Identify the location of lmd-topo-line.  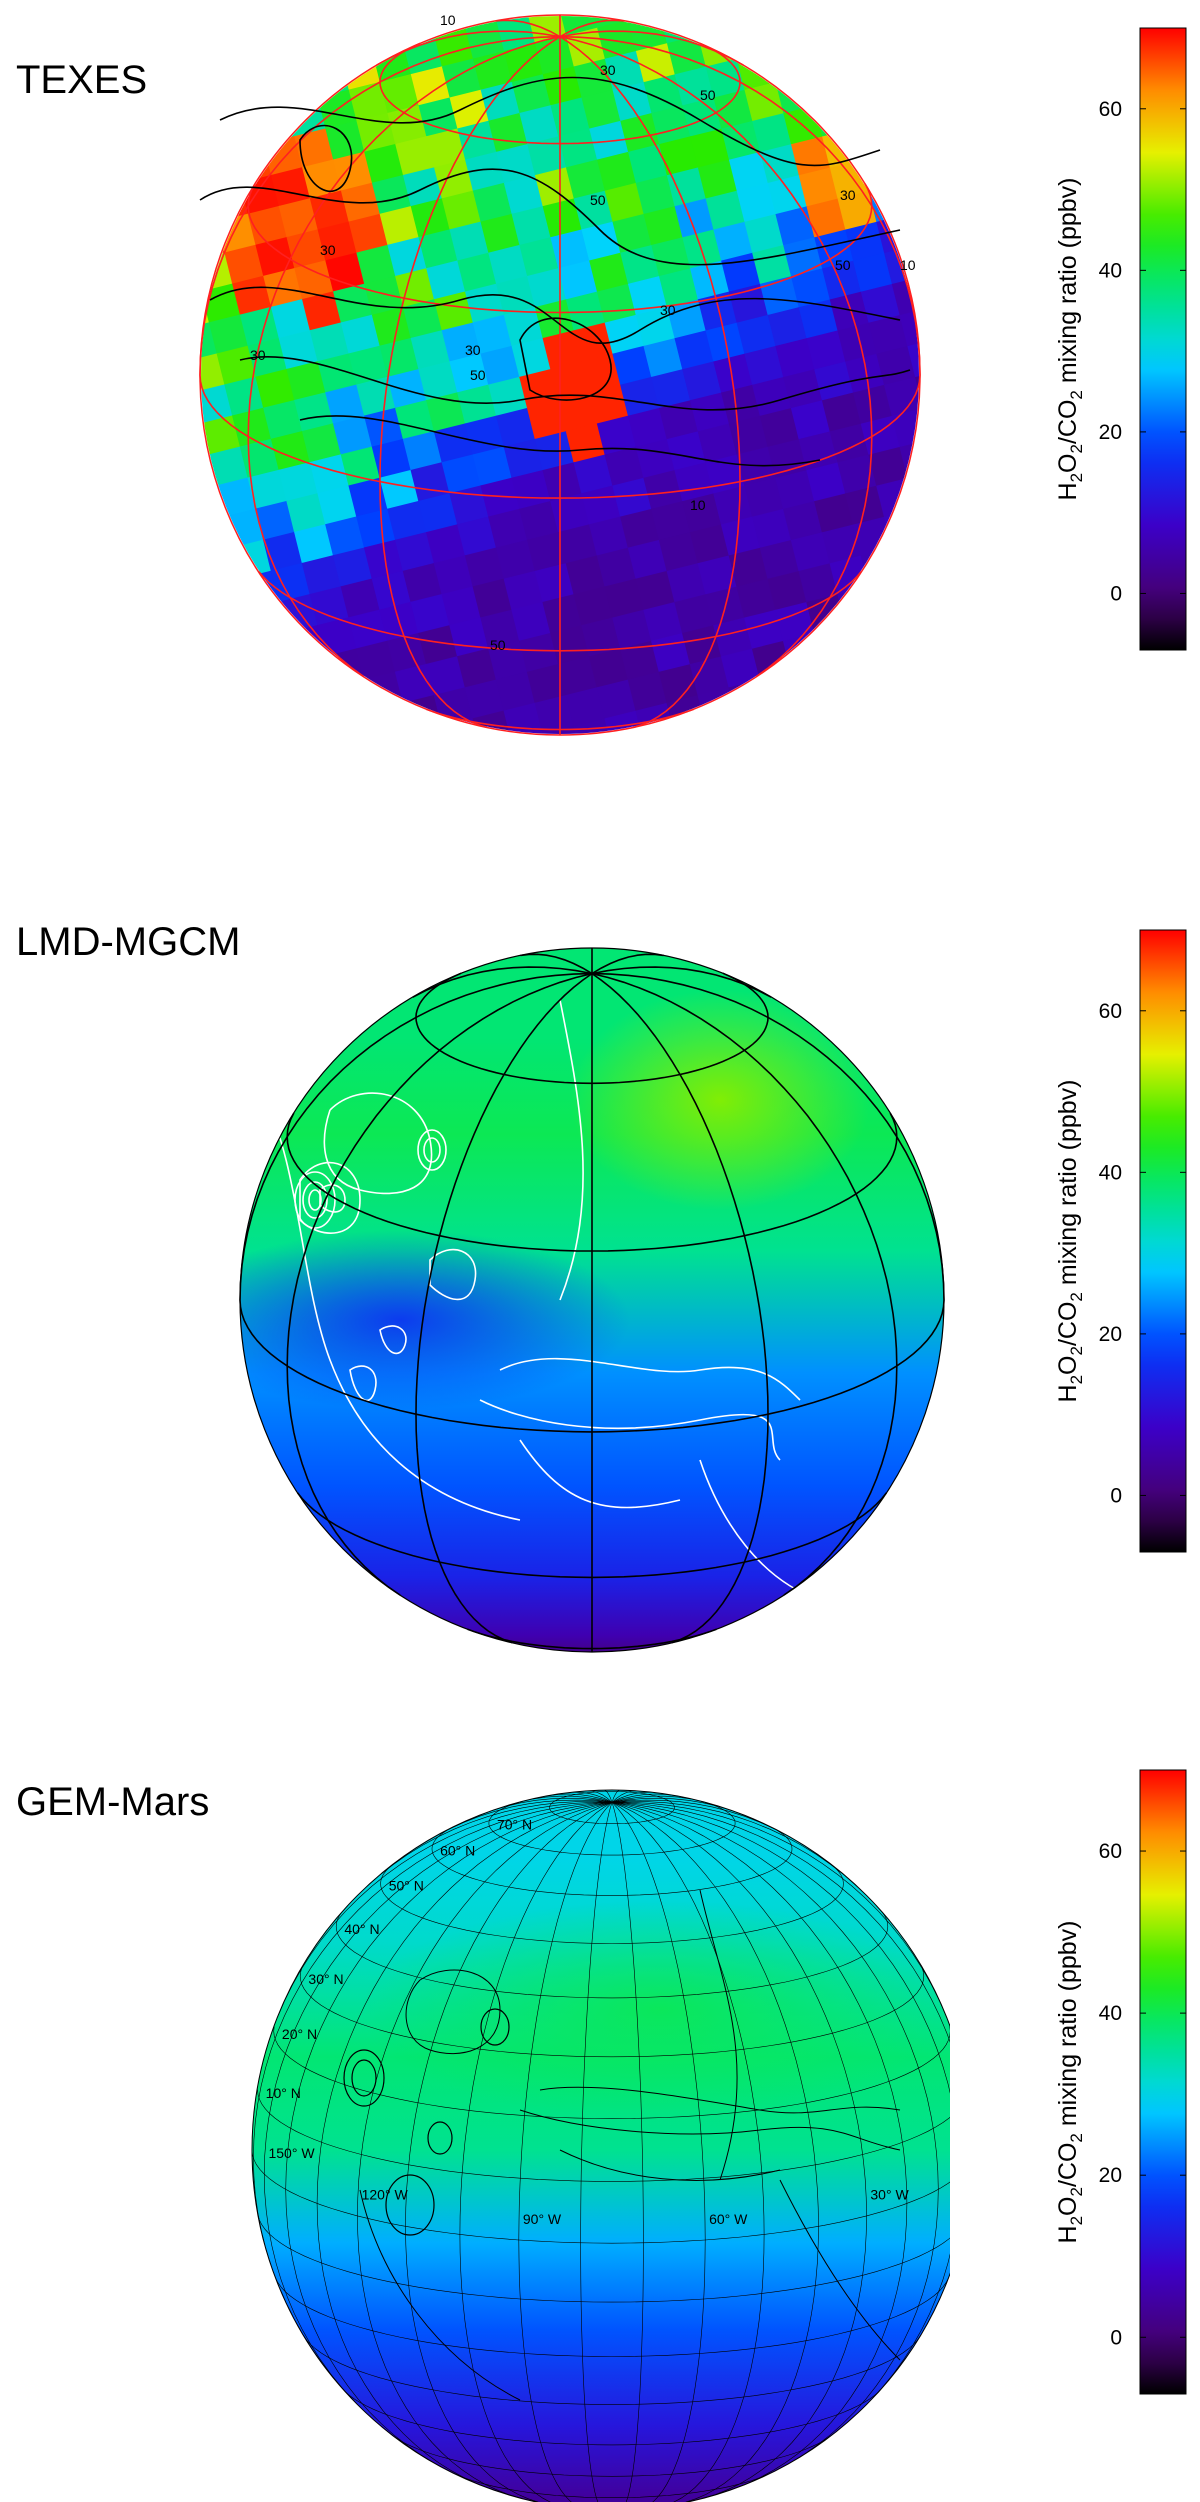
(330, 1197).